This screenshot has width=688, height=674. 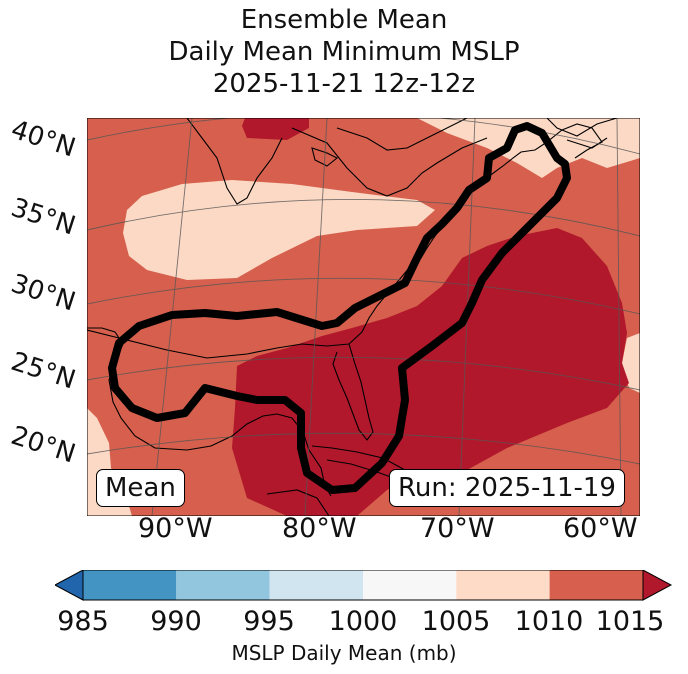 I want to click on lon-label-70: 70°W, so click(x=457, y=528).